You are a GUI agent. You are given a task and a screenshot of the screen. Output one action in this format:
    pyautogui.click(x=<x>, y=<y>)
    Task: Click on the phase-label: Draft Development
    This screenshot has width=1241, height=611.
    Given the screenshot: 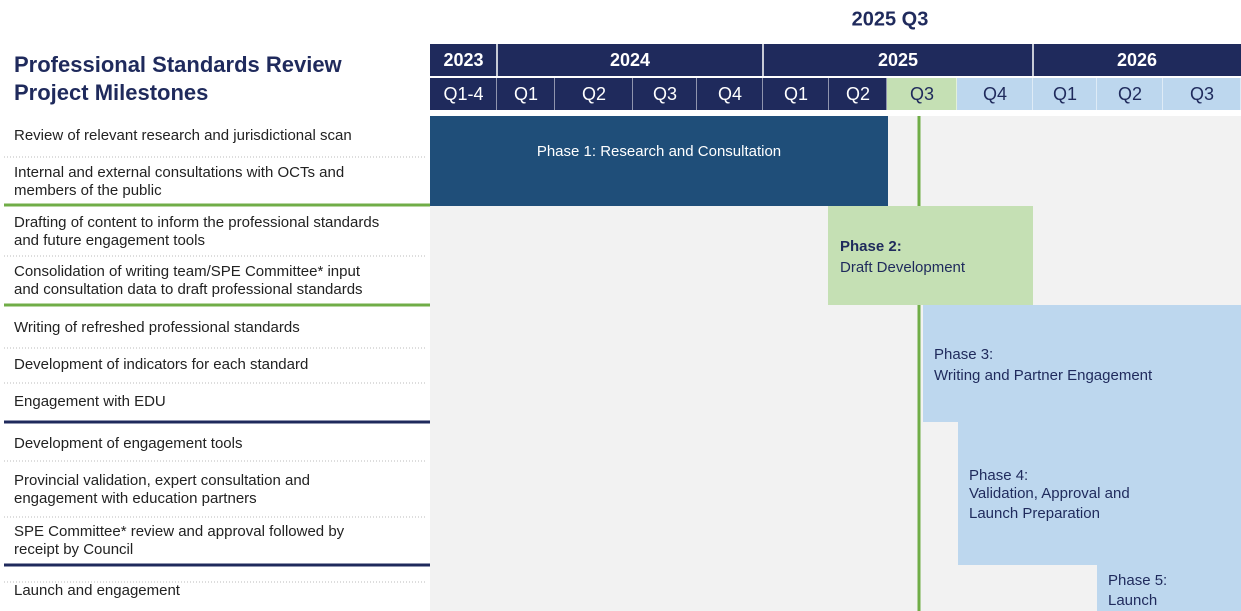 What is the action you would take?
    pyautogui.click(x=903, y=267)
    